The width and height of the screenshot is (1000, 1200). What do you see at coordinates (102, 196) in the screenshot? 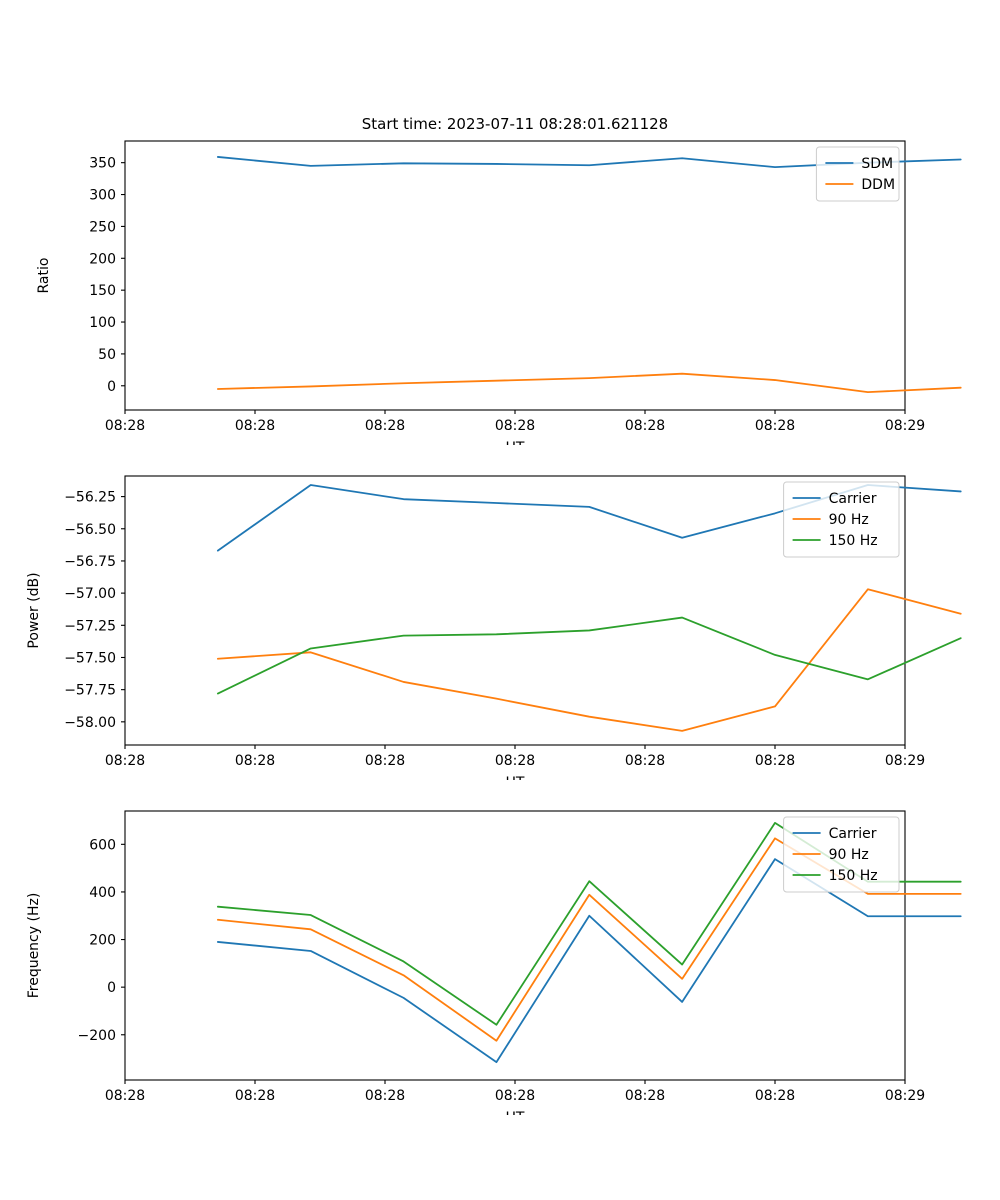
I see `y-tick-label: 300` at bounding box center [102, 196].